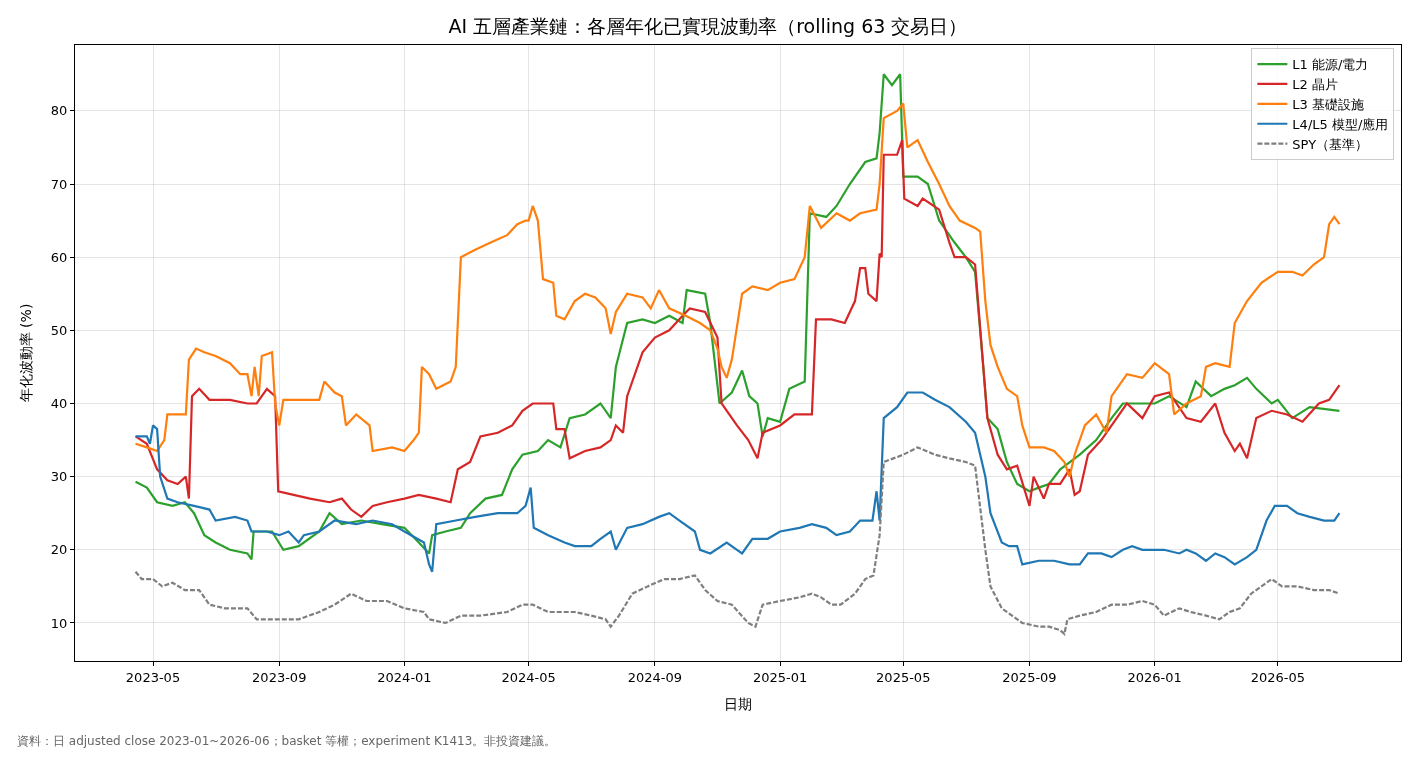 The image size is (1416, 771). I want to click on x-tick-label: 2025-01, so click(780, 677).